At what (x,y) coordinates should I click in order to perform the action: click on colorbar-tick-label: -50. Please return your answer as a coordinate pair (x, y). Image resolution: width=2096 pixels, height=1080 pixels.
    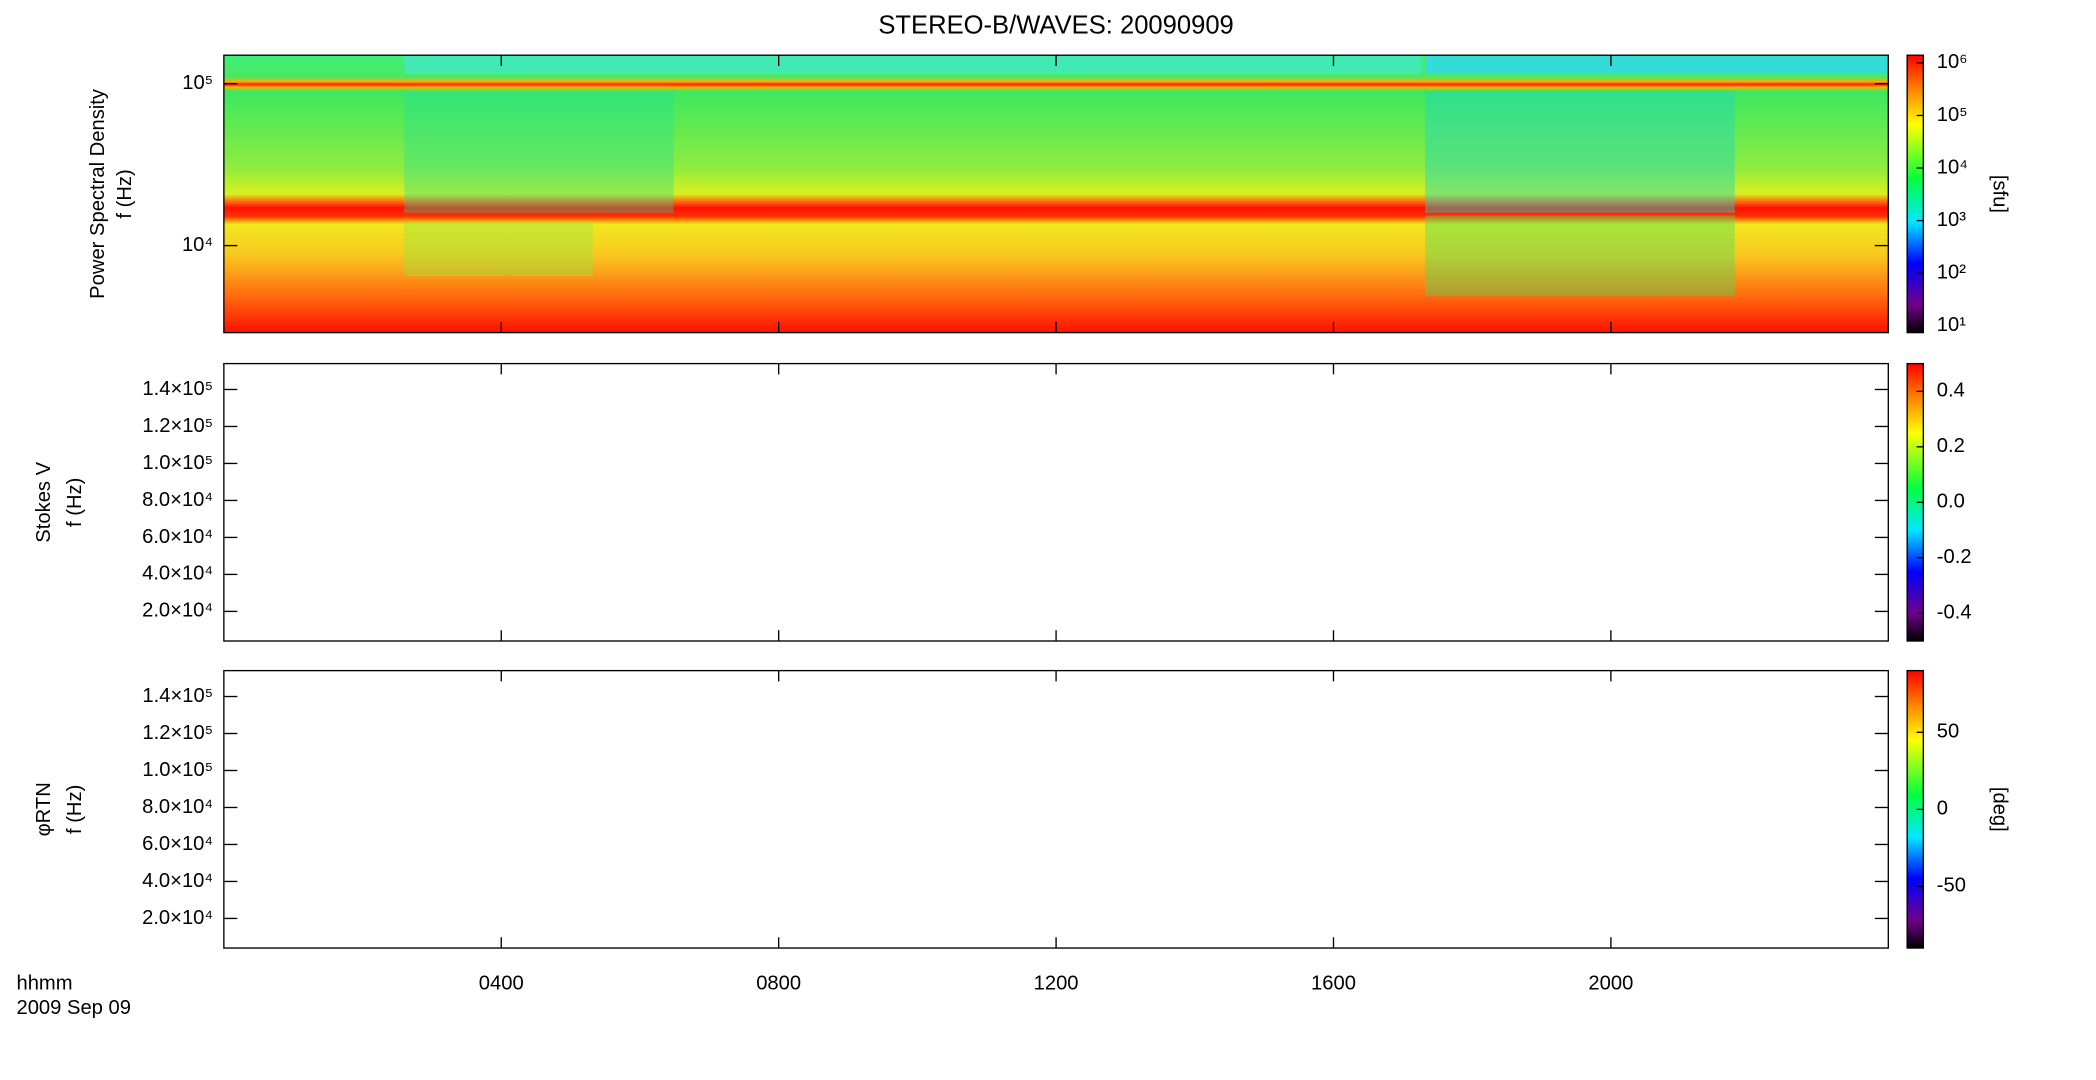
    Looking at the image, I should click on (1951, 886).